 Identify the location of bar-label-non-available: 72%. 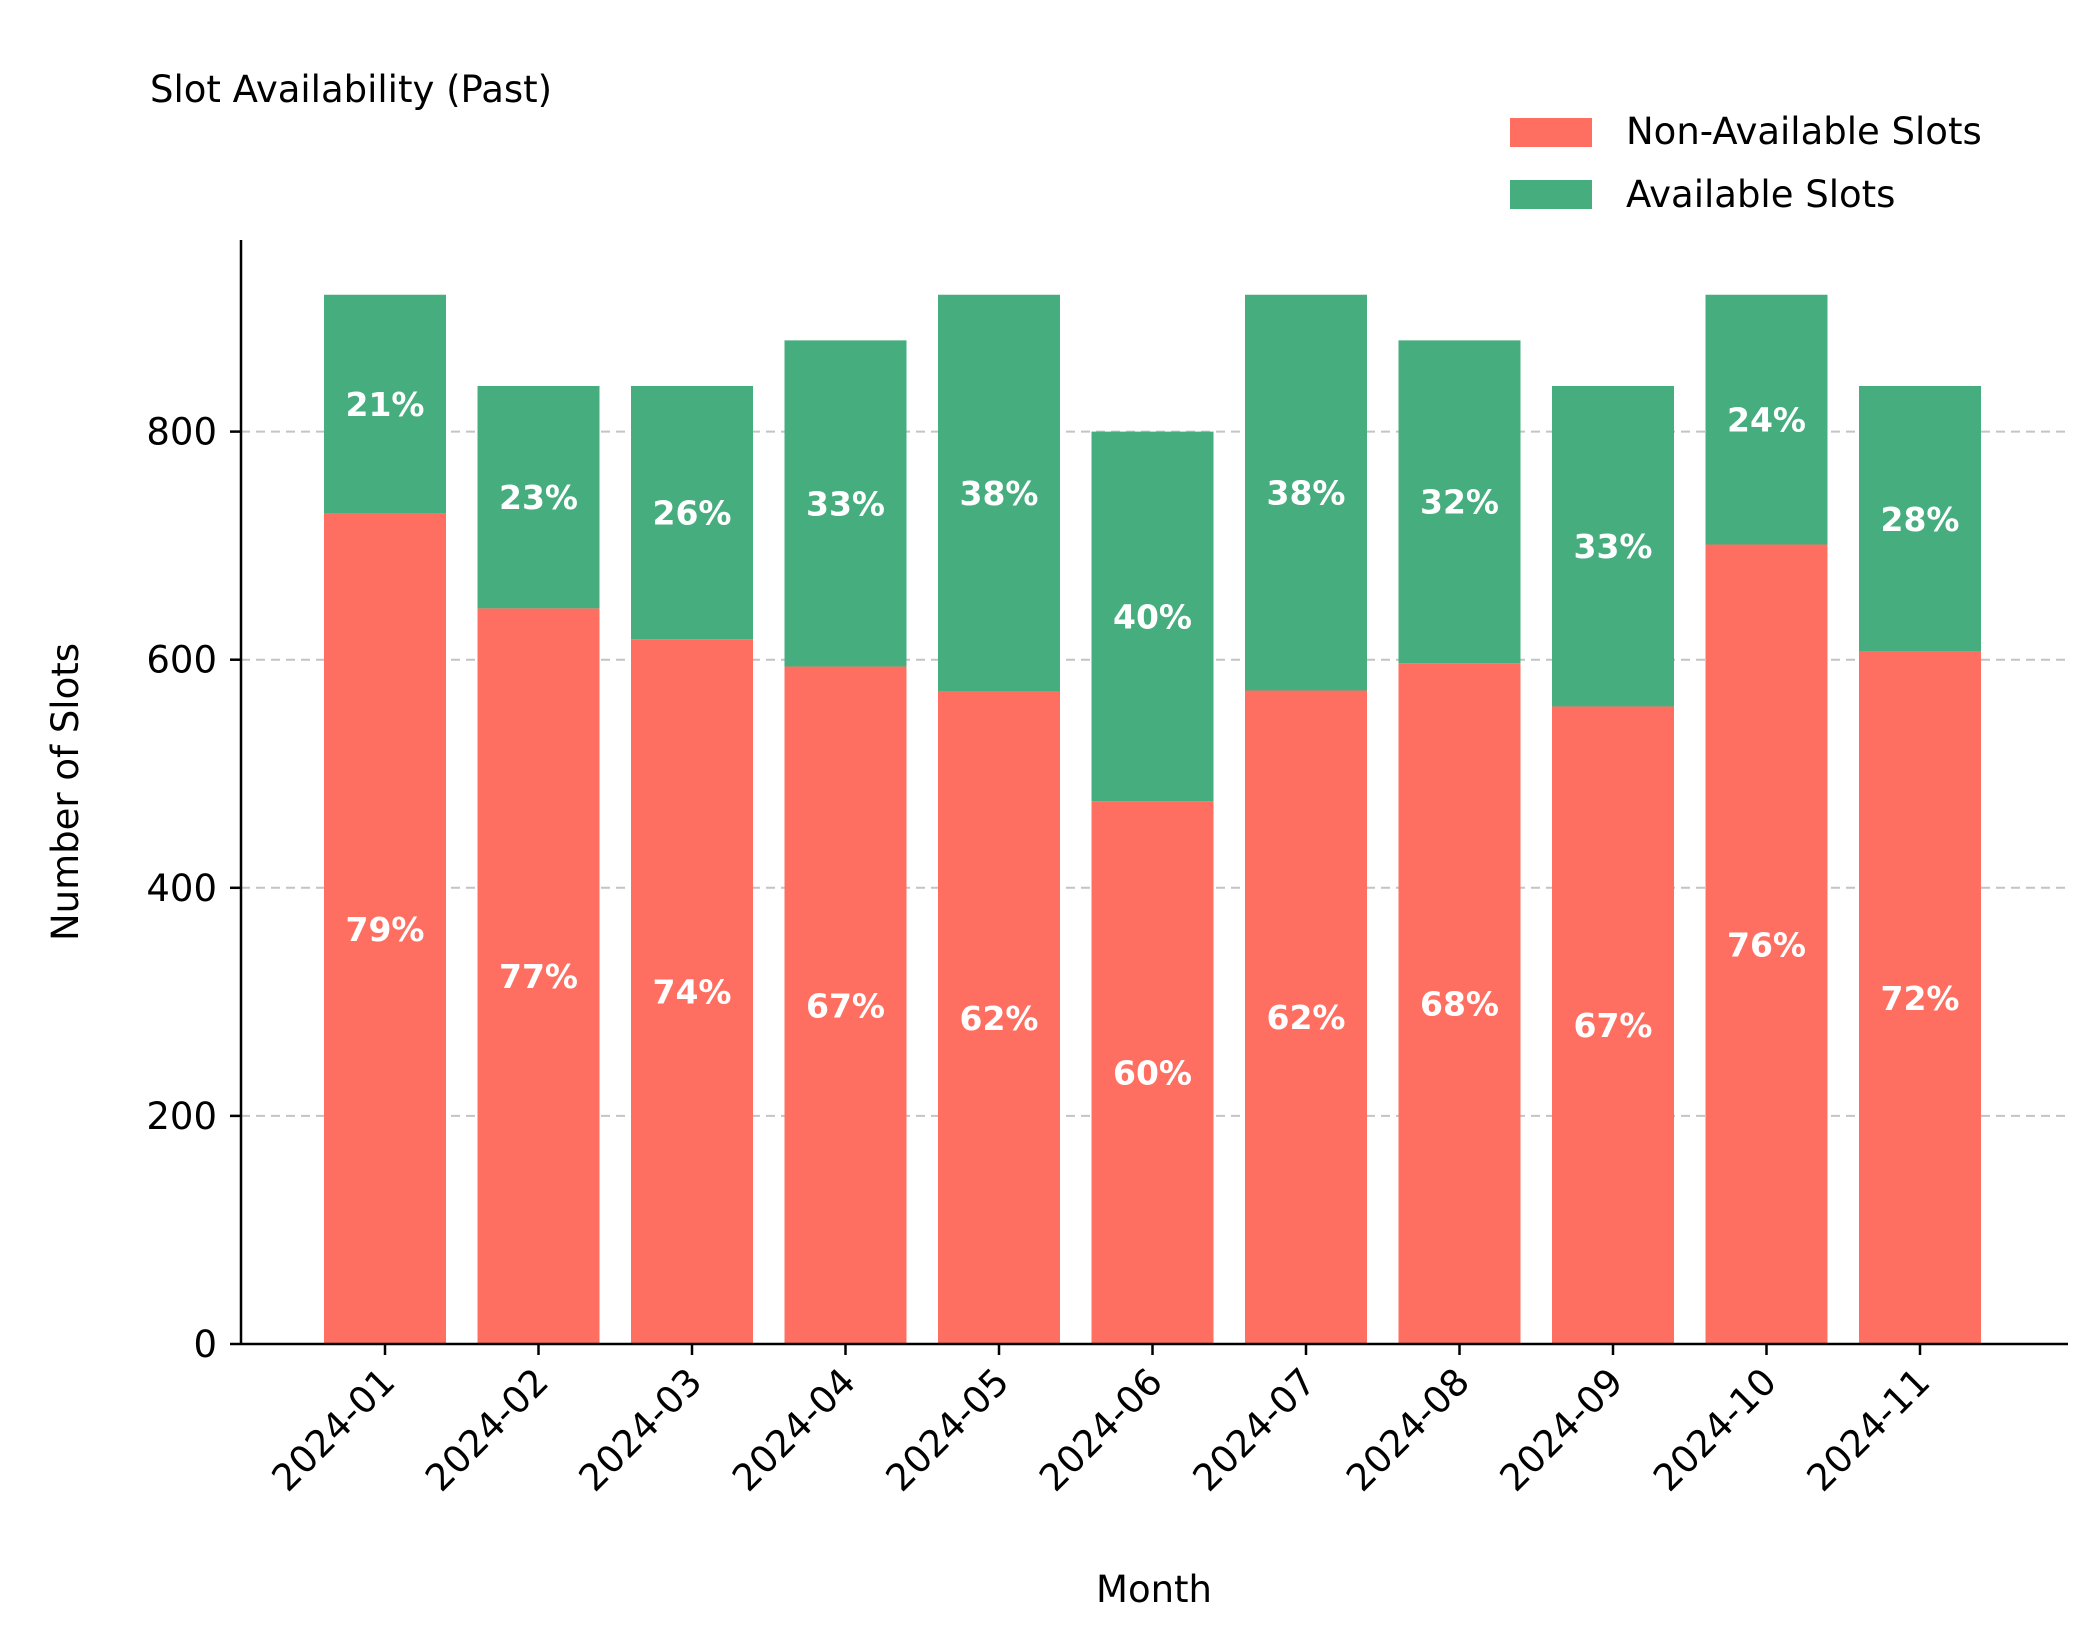
(1920, 998).